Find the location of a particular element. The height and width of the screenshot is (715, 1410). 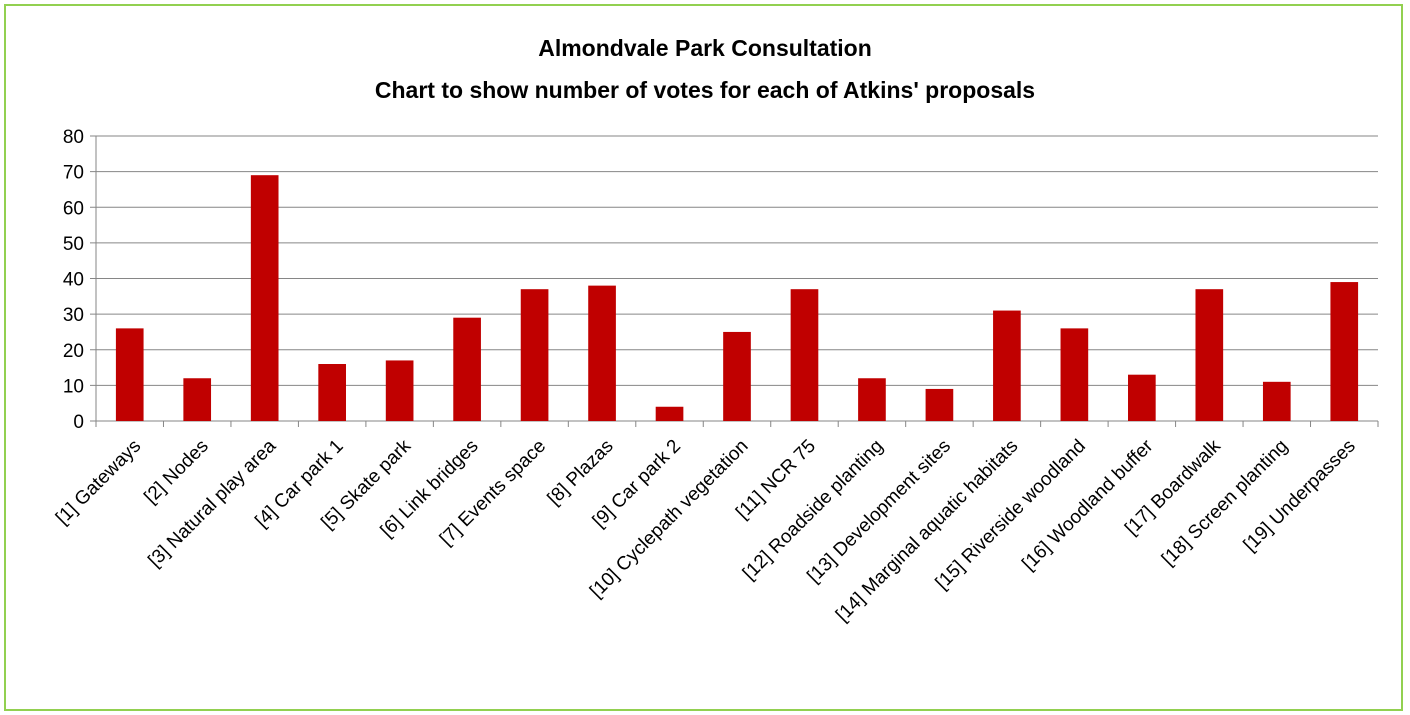

x-tick-label: [16] Woodland buffer is located at coordinates (1088, 505).